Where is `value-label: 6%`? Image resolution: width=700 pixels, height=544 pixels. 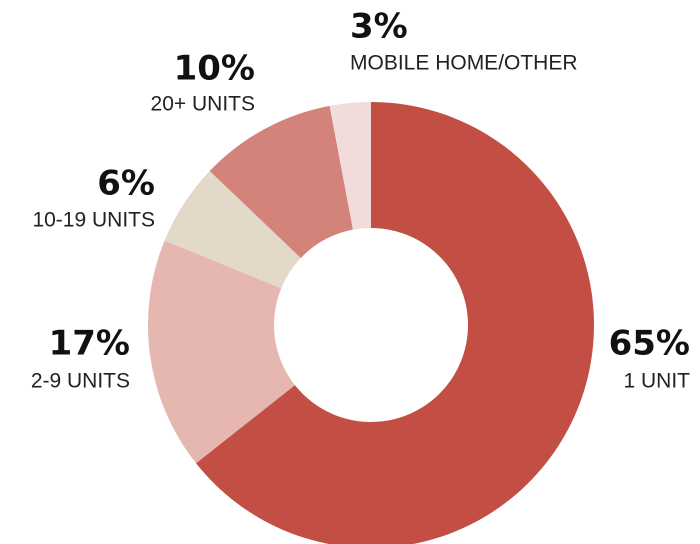
value-label: 6% is located at coordinates (126, 184).